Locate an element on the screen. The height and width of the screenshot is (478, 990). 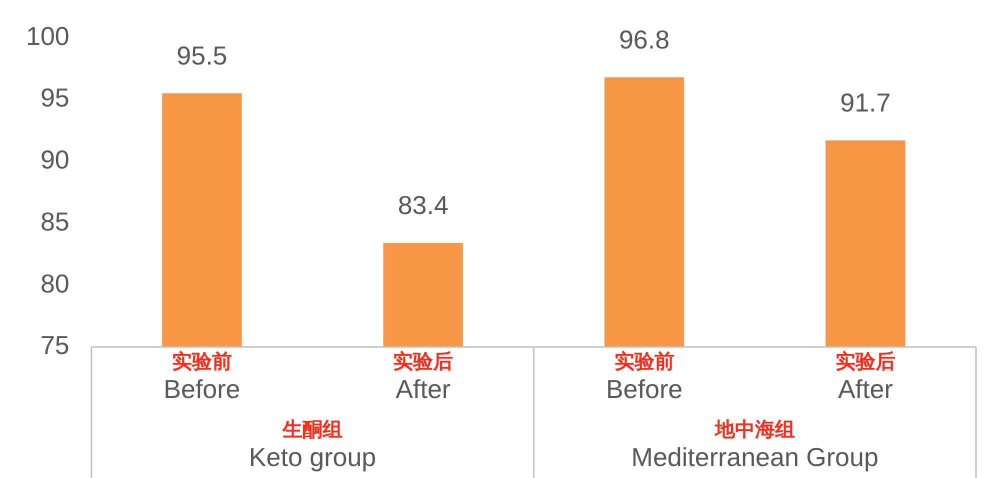
text: 地中海组 Mediterranean Group is located at coordinates (754, 444).